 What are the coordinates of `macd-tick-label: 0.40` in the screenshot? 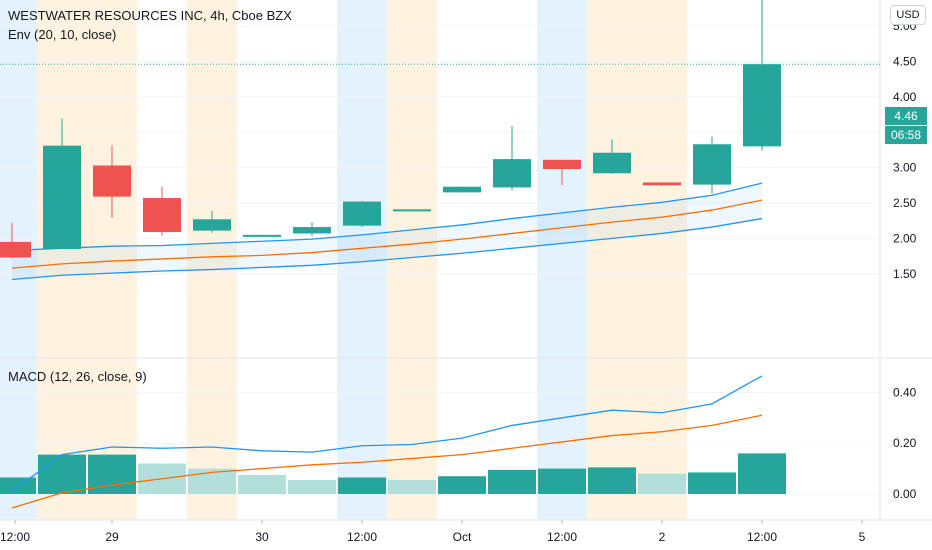 It's located at (905, 392).